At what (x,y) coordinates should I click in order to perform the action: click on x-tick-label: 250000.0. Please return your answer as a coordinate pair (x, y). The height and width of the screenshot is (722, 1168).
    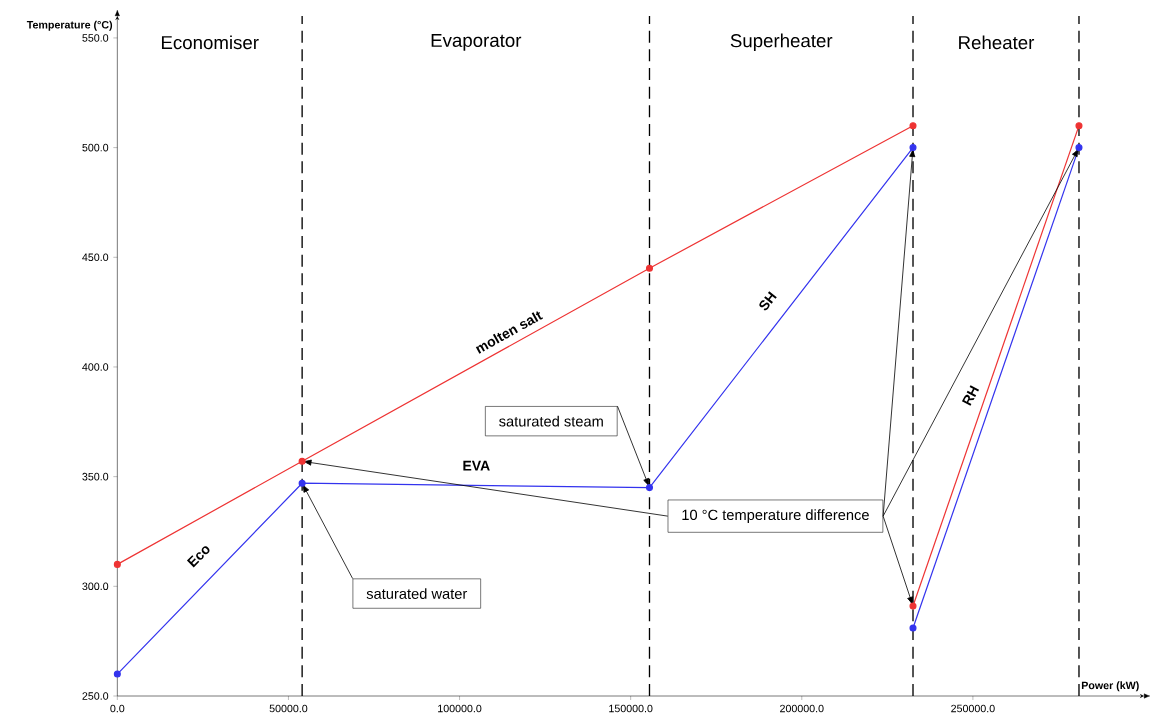
    Looking at the image, I should click on (973, 708).